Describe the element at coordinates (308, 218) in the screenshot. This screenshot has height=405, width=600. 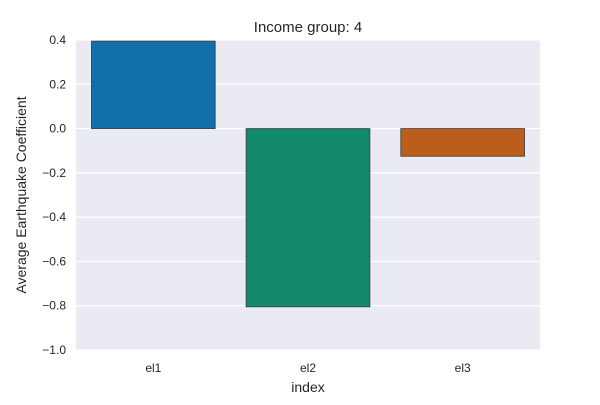
I see `bar-el2` at that location.